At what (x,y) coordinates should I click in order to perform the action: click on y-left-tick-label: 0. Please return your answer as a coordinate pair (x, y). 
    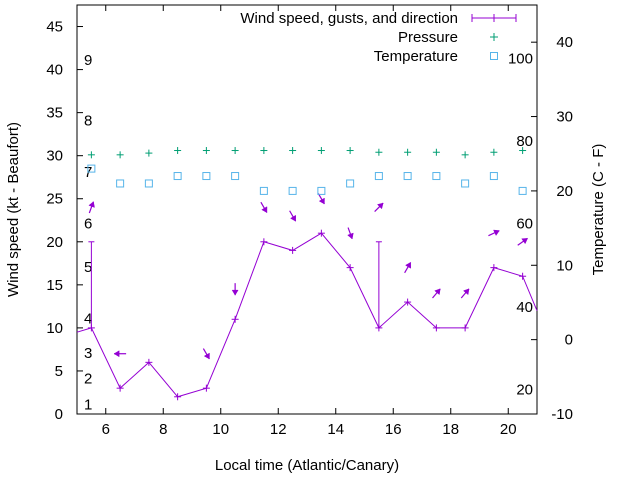
    Looking at the image, I should click on (59, 414).